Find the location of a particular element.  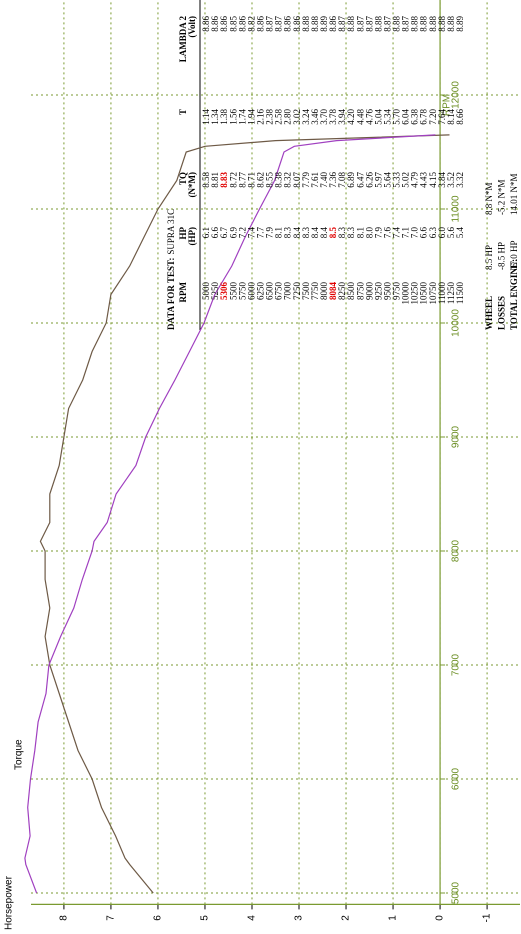

table-cell: 8.55 is located at coordinates (270, 180).